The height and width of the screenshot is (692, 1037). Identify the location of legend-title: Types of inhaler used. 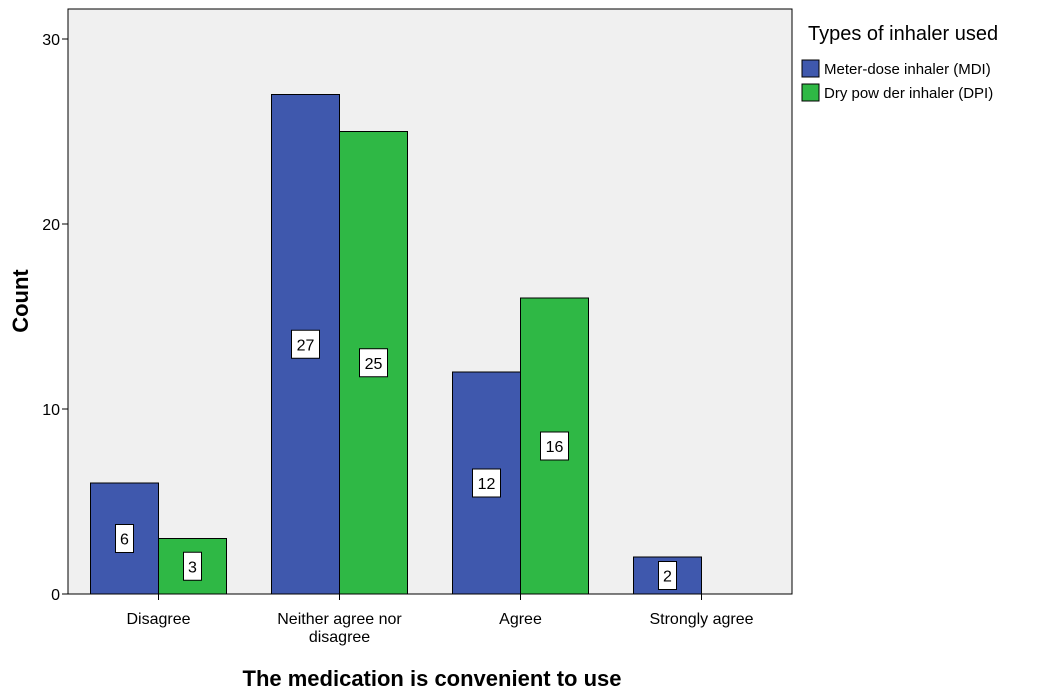
(903, 34).